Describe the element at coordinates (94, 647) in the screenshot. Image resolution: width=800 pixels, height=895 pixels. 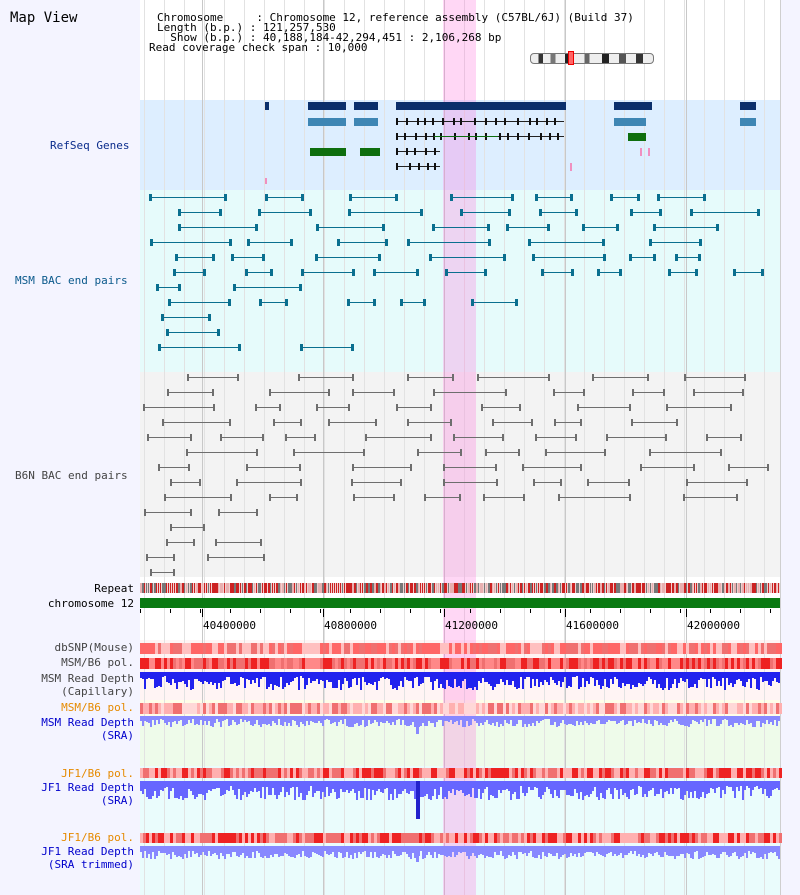
I see `track-label-dbsnp: dbSNP(Mouse)` at that location.